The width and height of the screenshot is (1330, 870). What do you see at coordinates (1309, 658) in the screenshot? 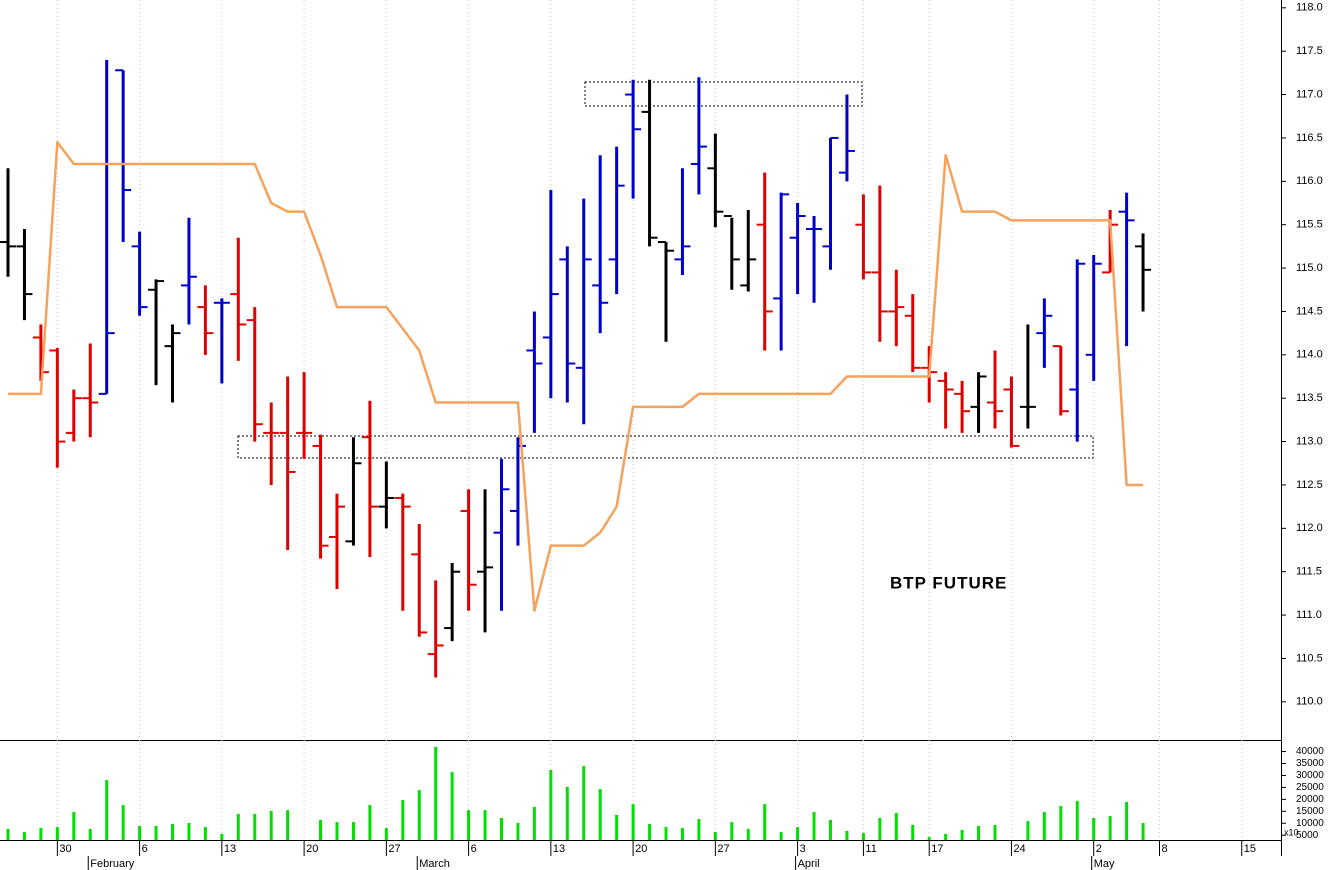
I see `y-tick-label: 110.5` at bounding box center [1309, 658].